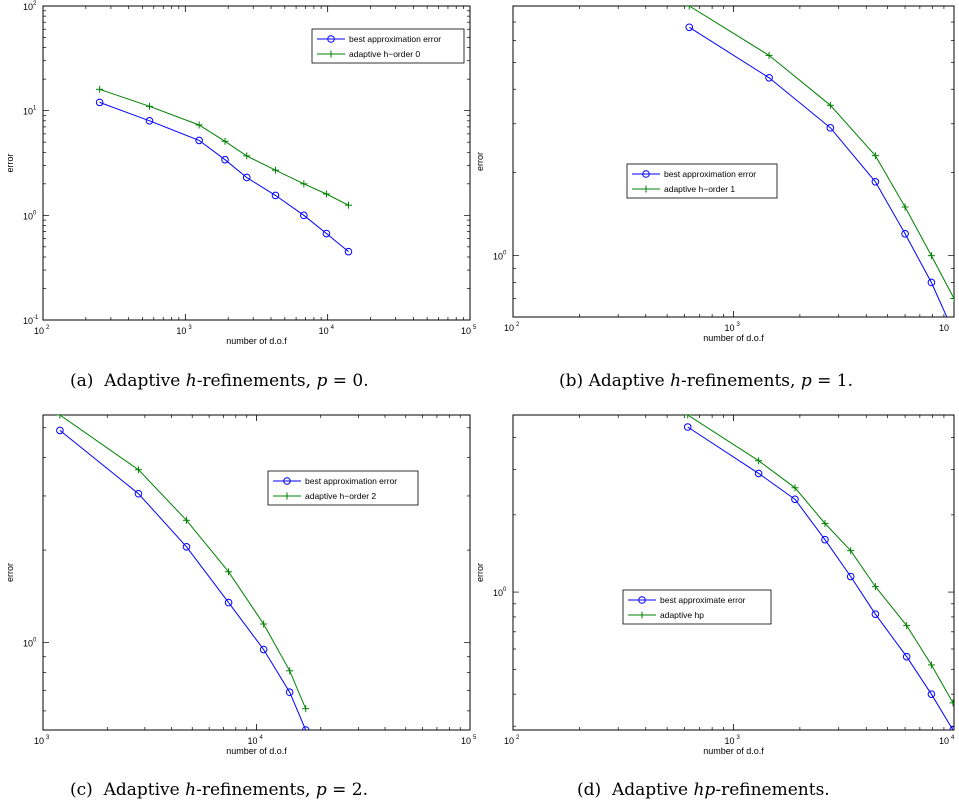  I want to click on caption-a: (a) Adaptive h-refinements, p = 0., so click(219, 381).